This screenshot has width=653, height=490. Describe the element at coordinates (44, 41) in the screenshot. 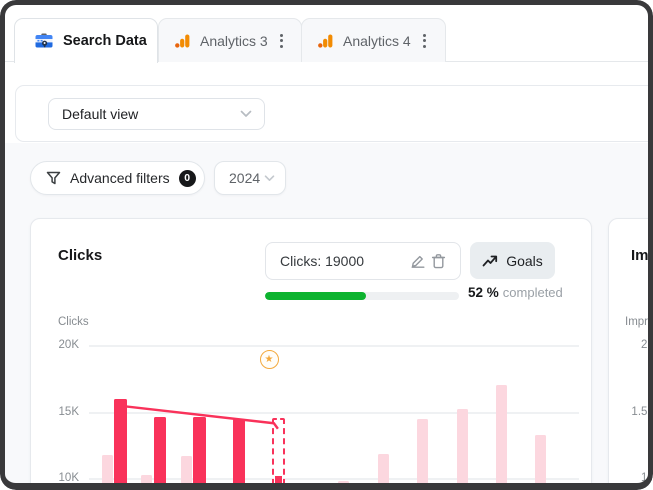

I see `search-console-icon` at that location.